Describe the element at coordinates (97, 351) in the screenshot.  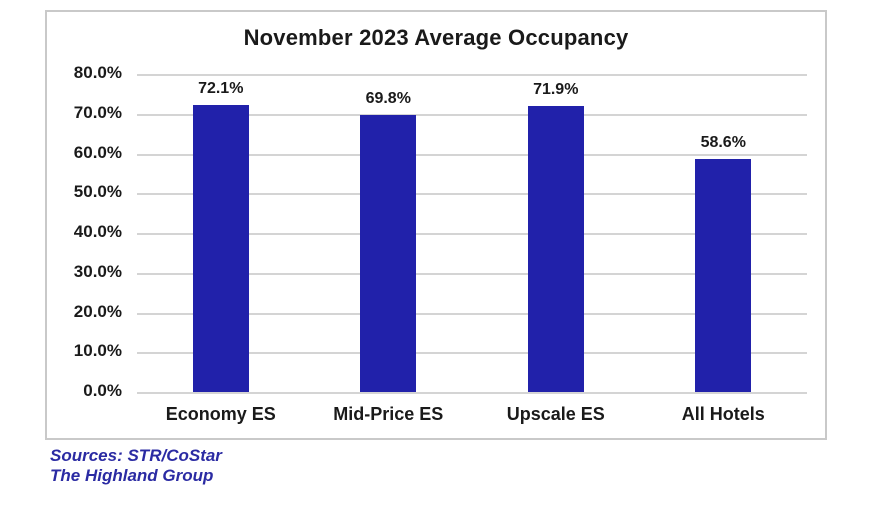
I see `y-axis-tick-label: 10.0%` at that location.